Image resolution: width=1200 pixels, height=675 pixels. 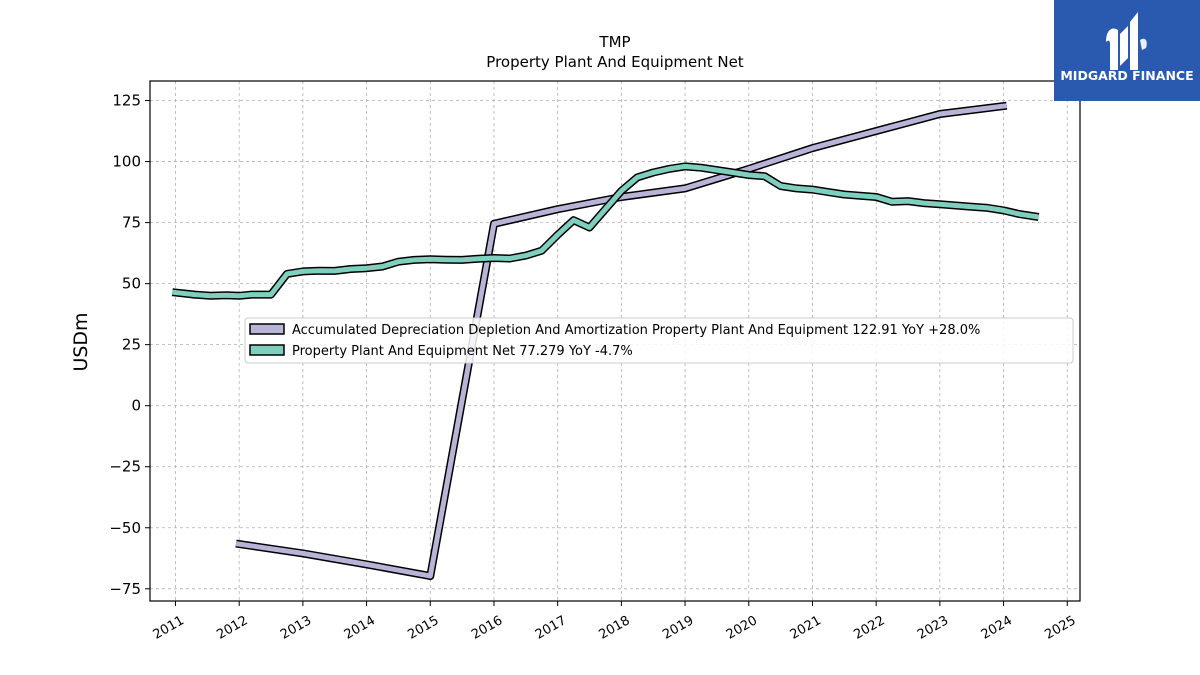 I want to click on x-tick-label: 2016, so click(x=487, y=628).